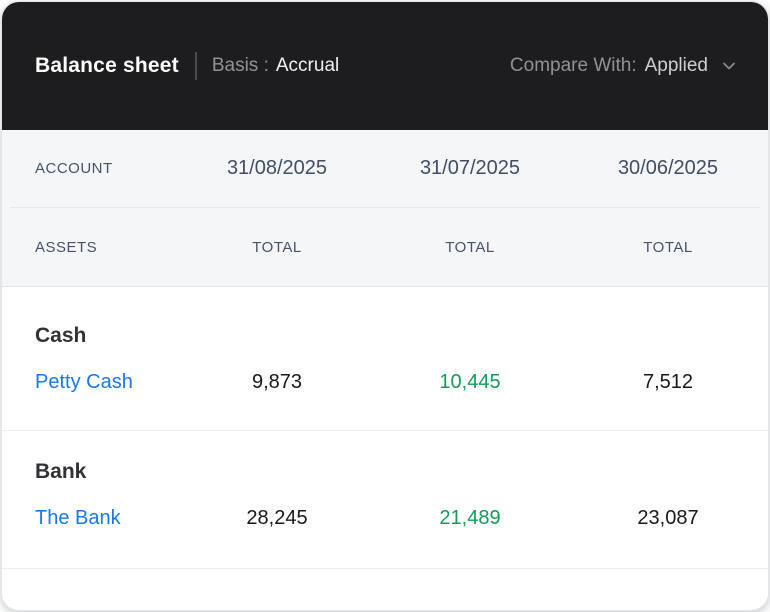 This screenshot has width=770, height=612. What do you see at coordinates (385, 382) in the screenshot?
I see `table-row-petty-cash: Petty Cash 9,873 10,445 7,512` at bounding box center [385, 382].